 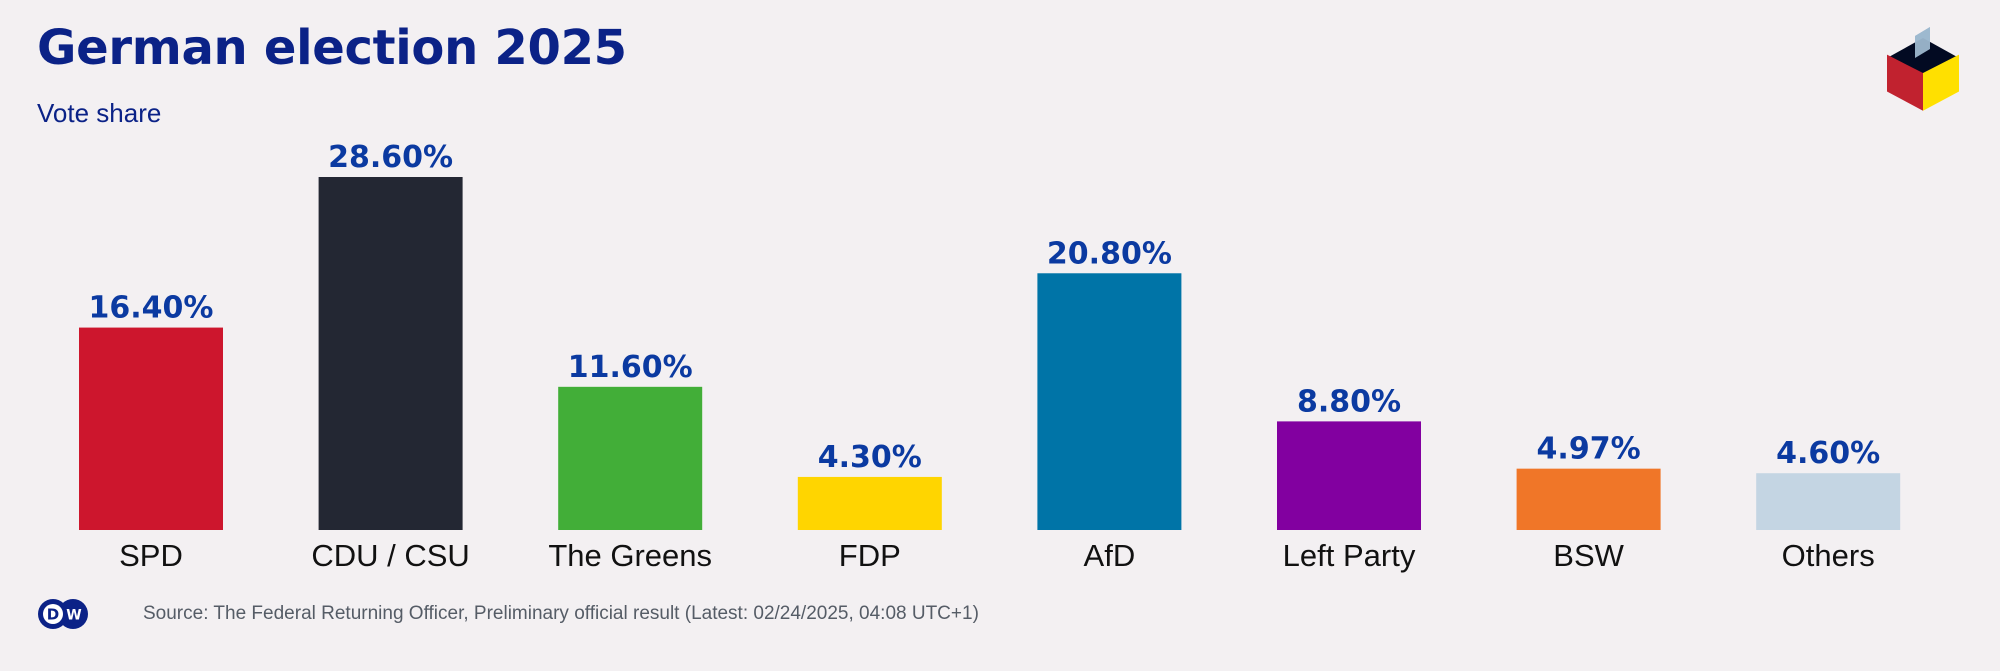 I want to click on value-label: 4.60%, so click(x=1828, y=453).